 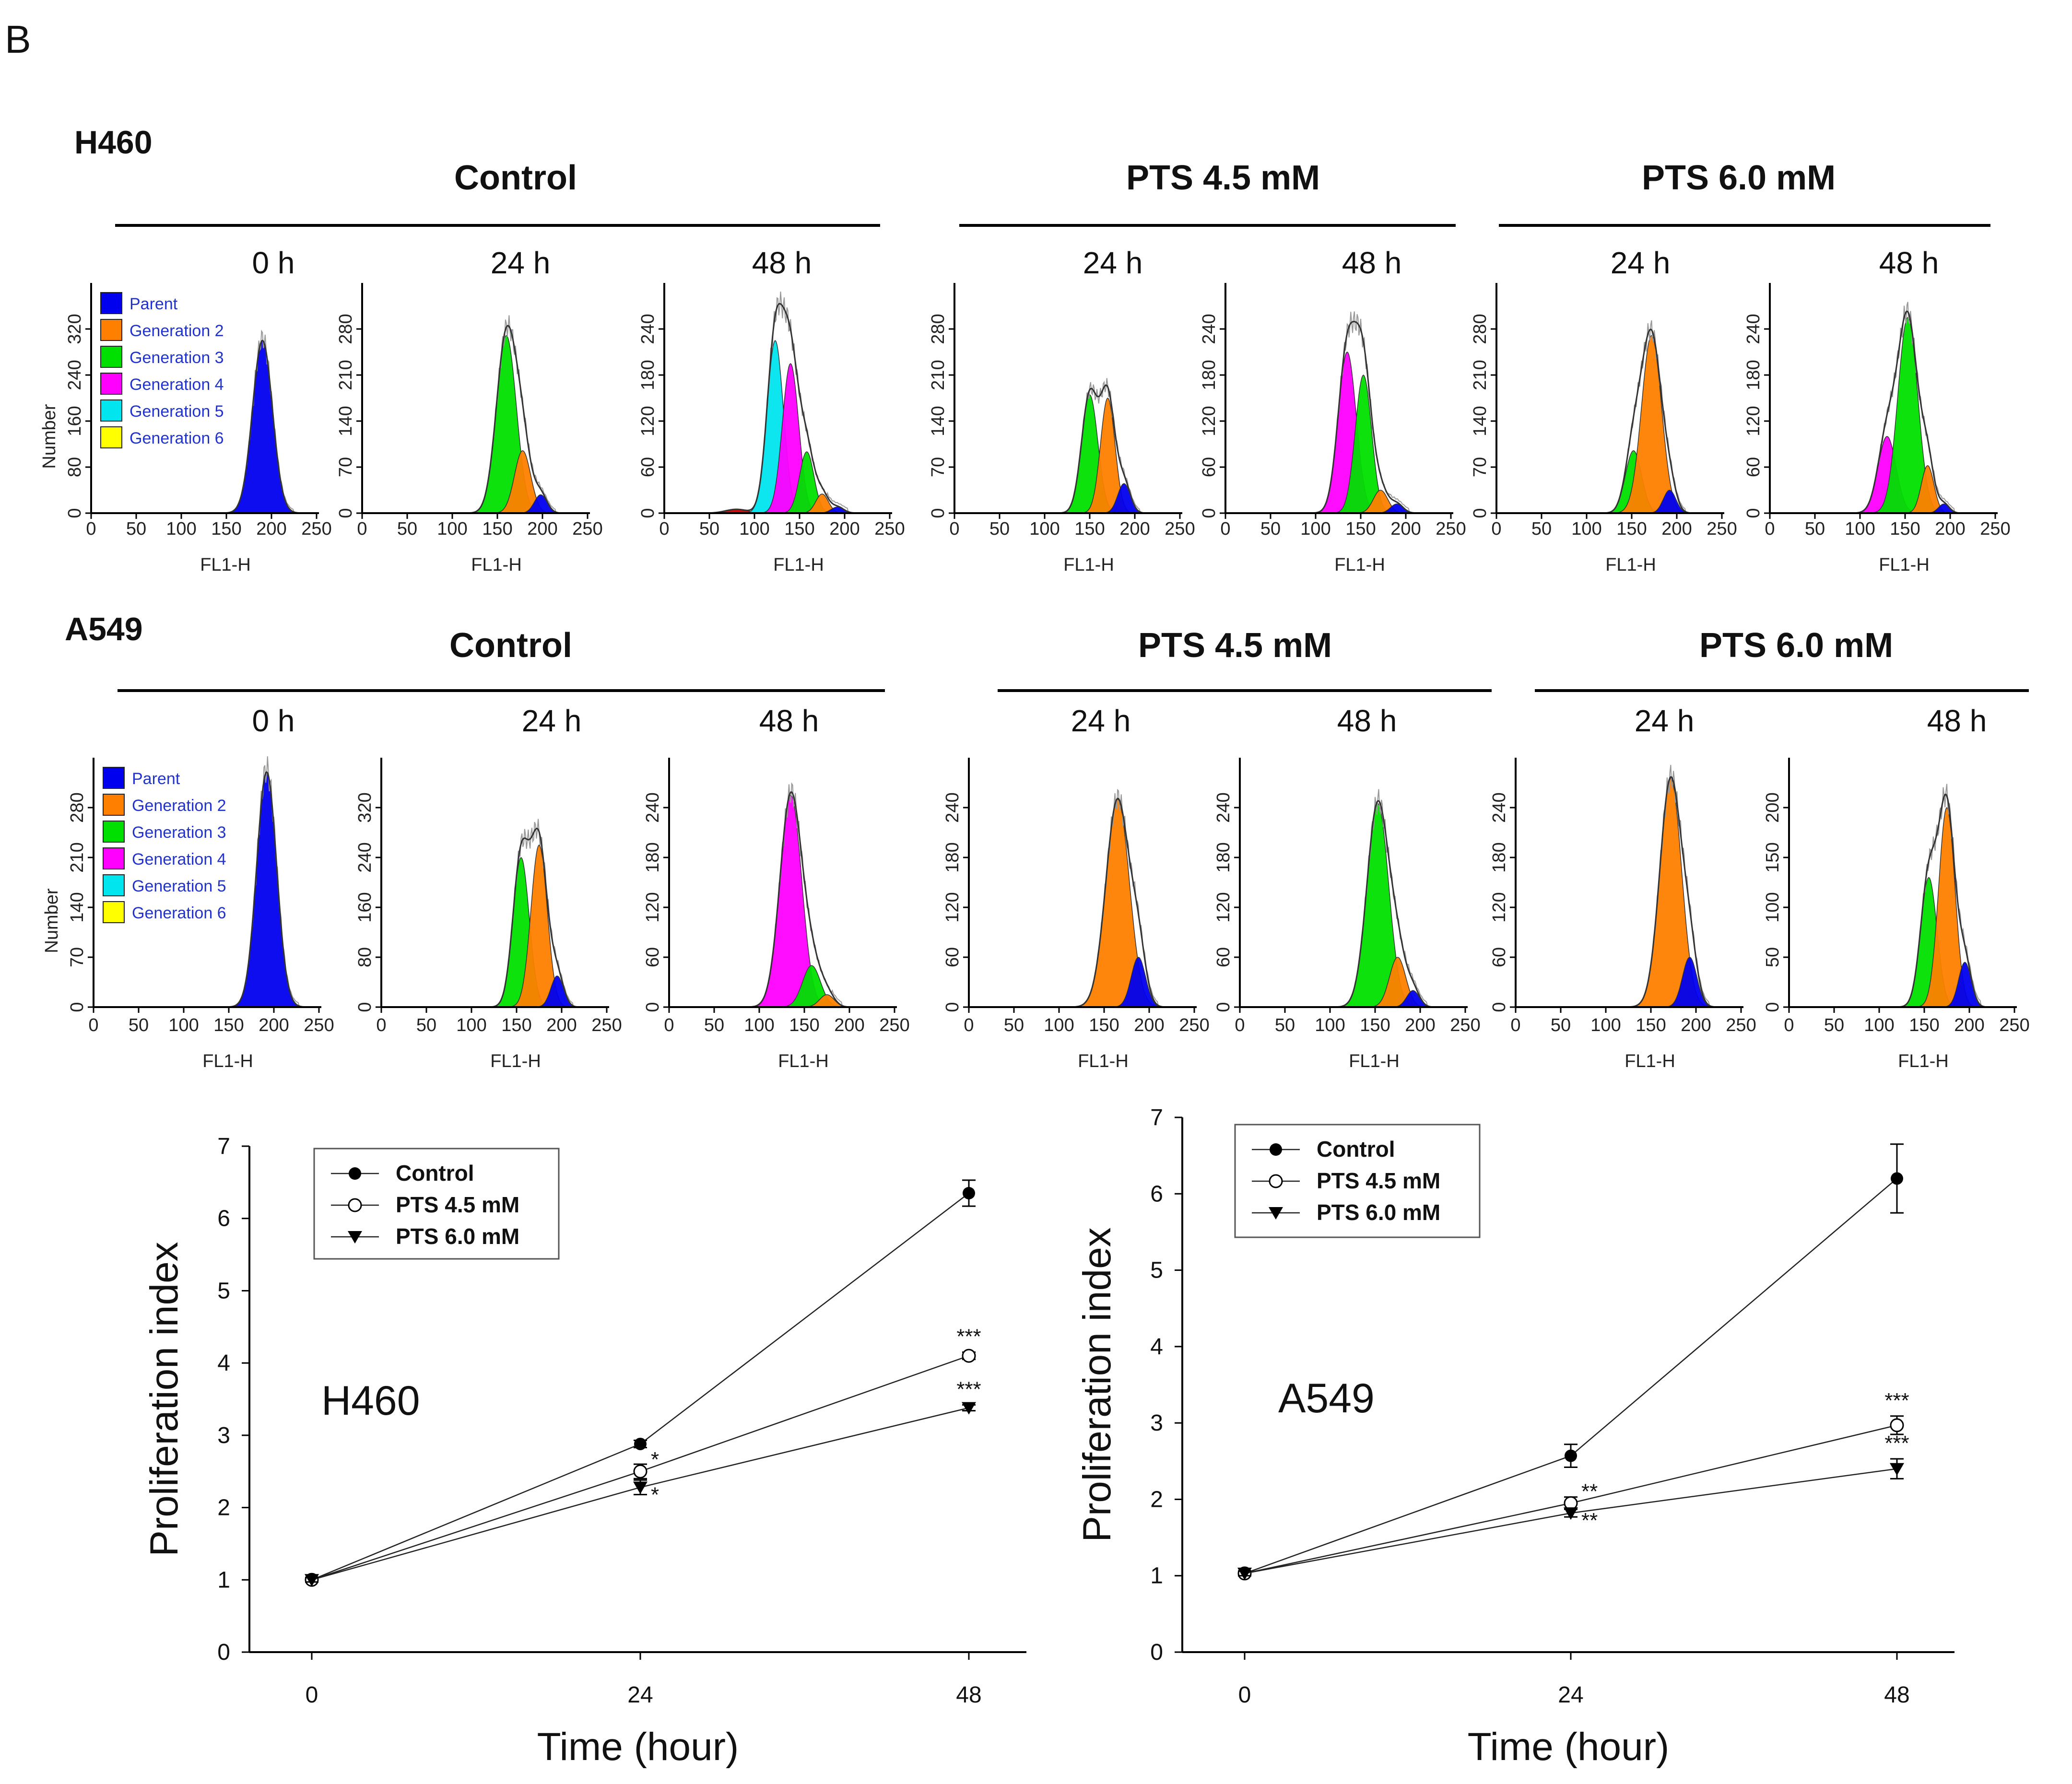 What do you see at coordinates (365, 807) in the screenshot?
I see `y-tick-label: 320` at bounding box center [365, 807].